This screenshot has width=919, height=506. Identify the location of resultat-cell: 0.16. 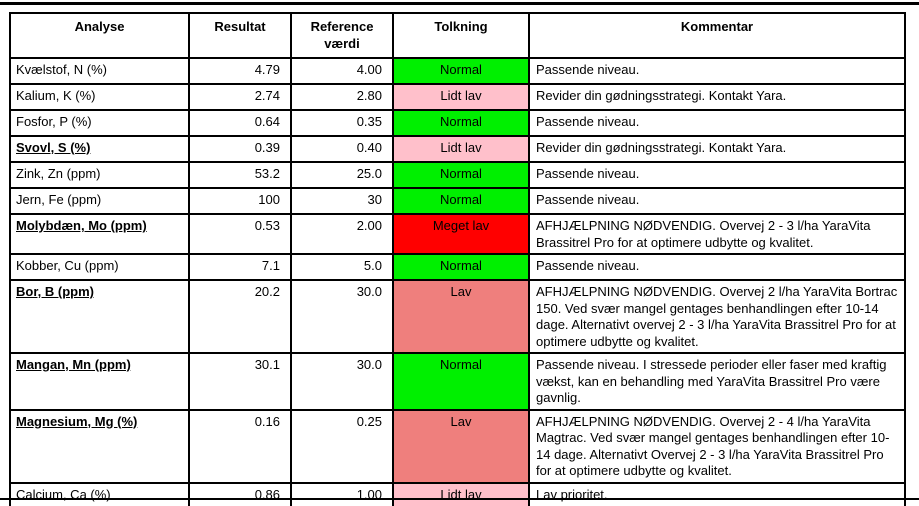
(240, 446).